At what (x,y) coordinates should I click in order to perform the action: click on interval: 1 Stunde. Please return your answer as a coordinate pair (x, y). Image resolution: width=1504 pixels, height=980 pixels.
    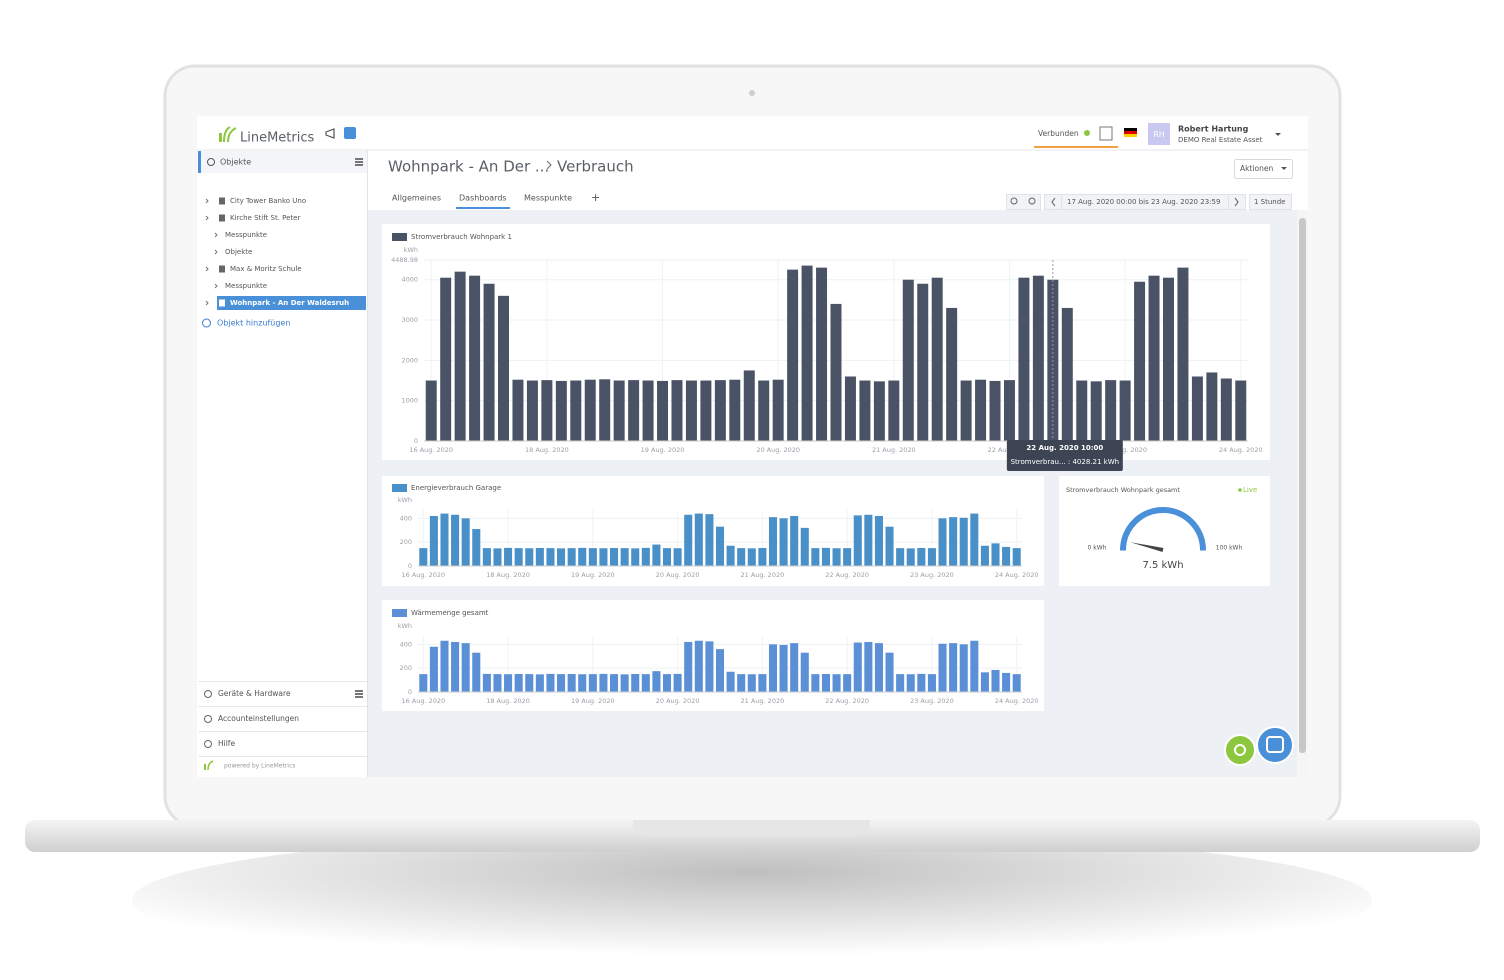
    Looking at the image, I should click on (1270, 202).